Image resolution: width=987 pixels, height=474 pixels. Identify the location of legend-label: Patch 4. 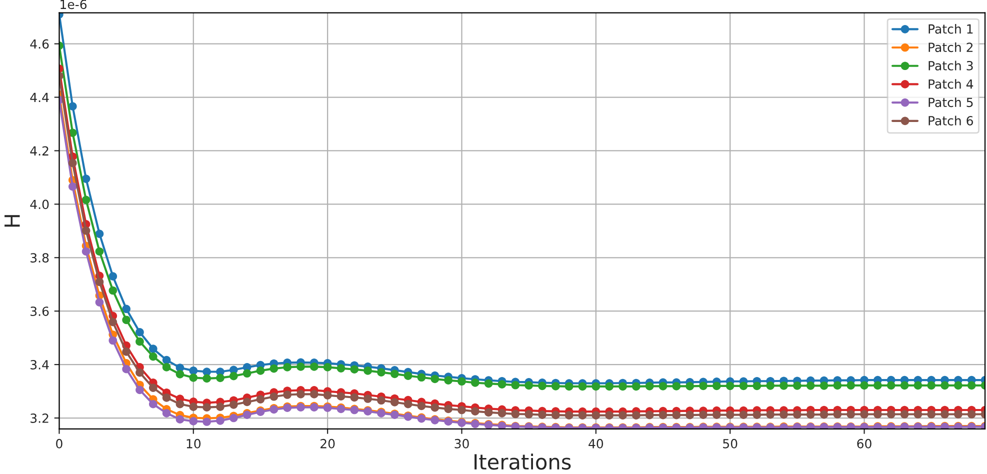
(951, 84).